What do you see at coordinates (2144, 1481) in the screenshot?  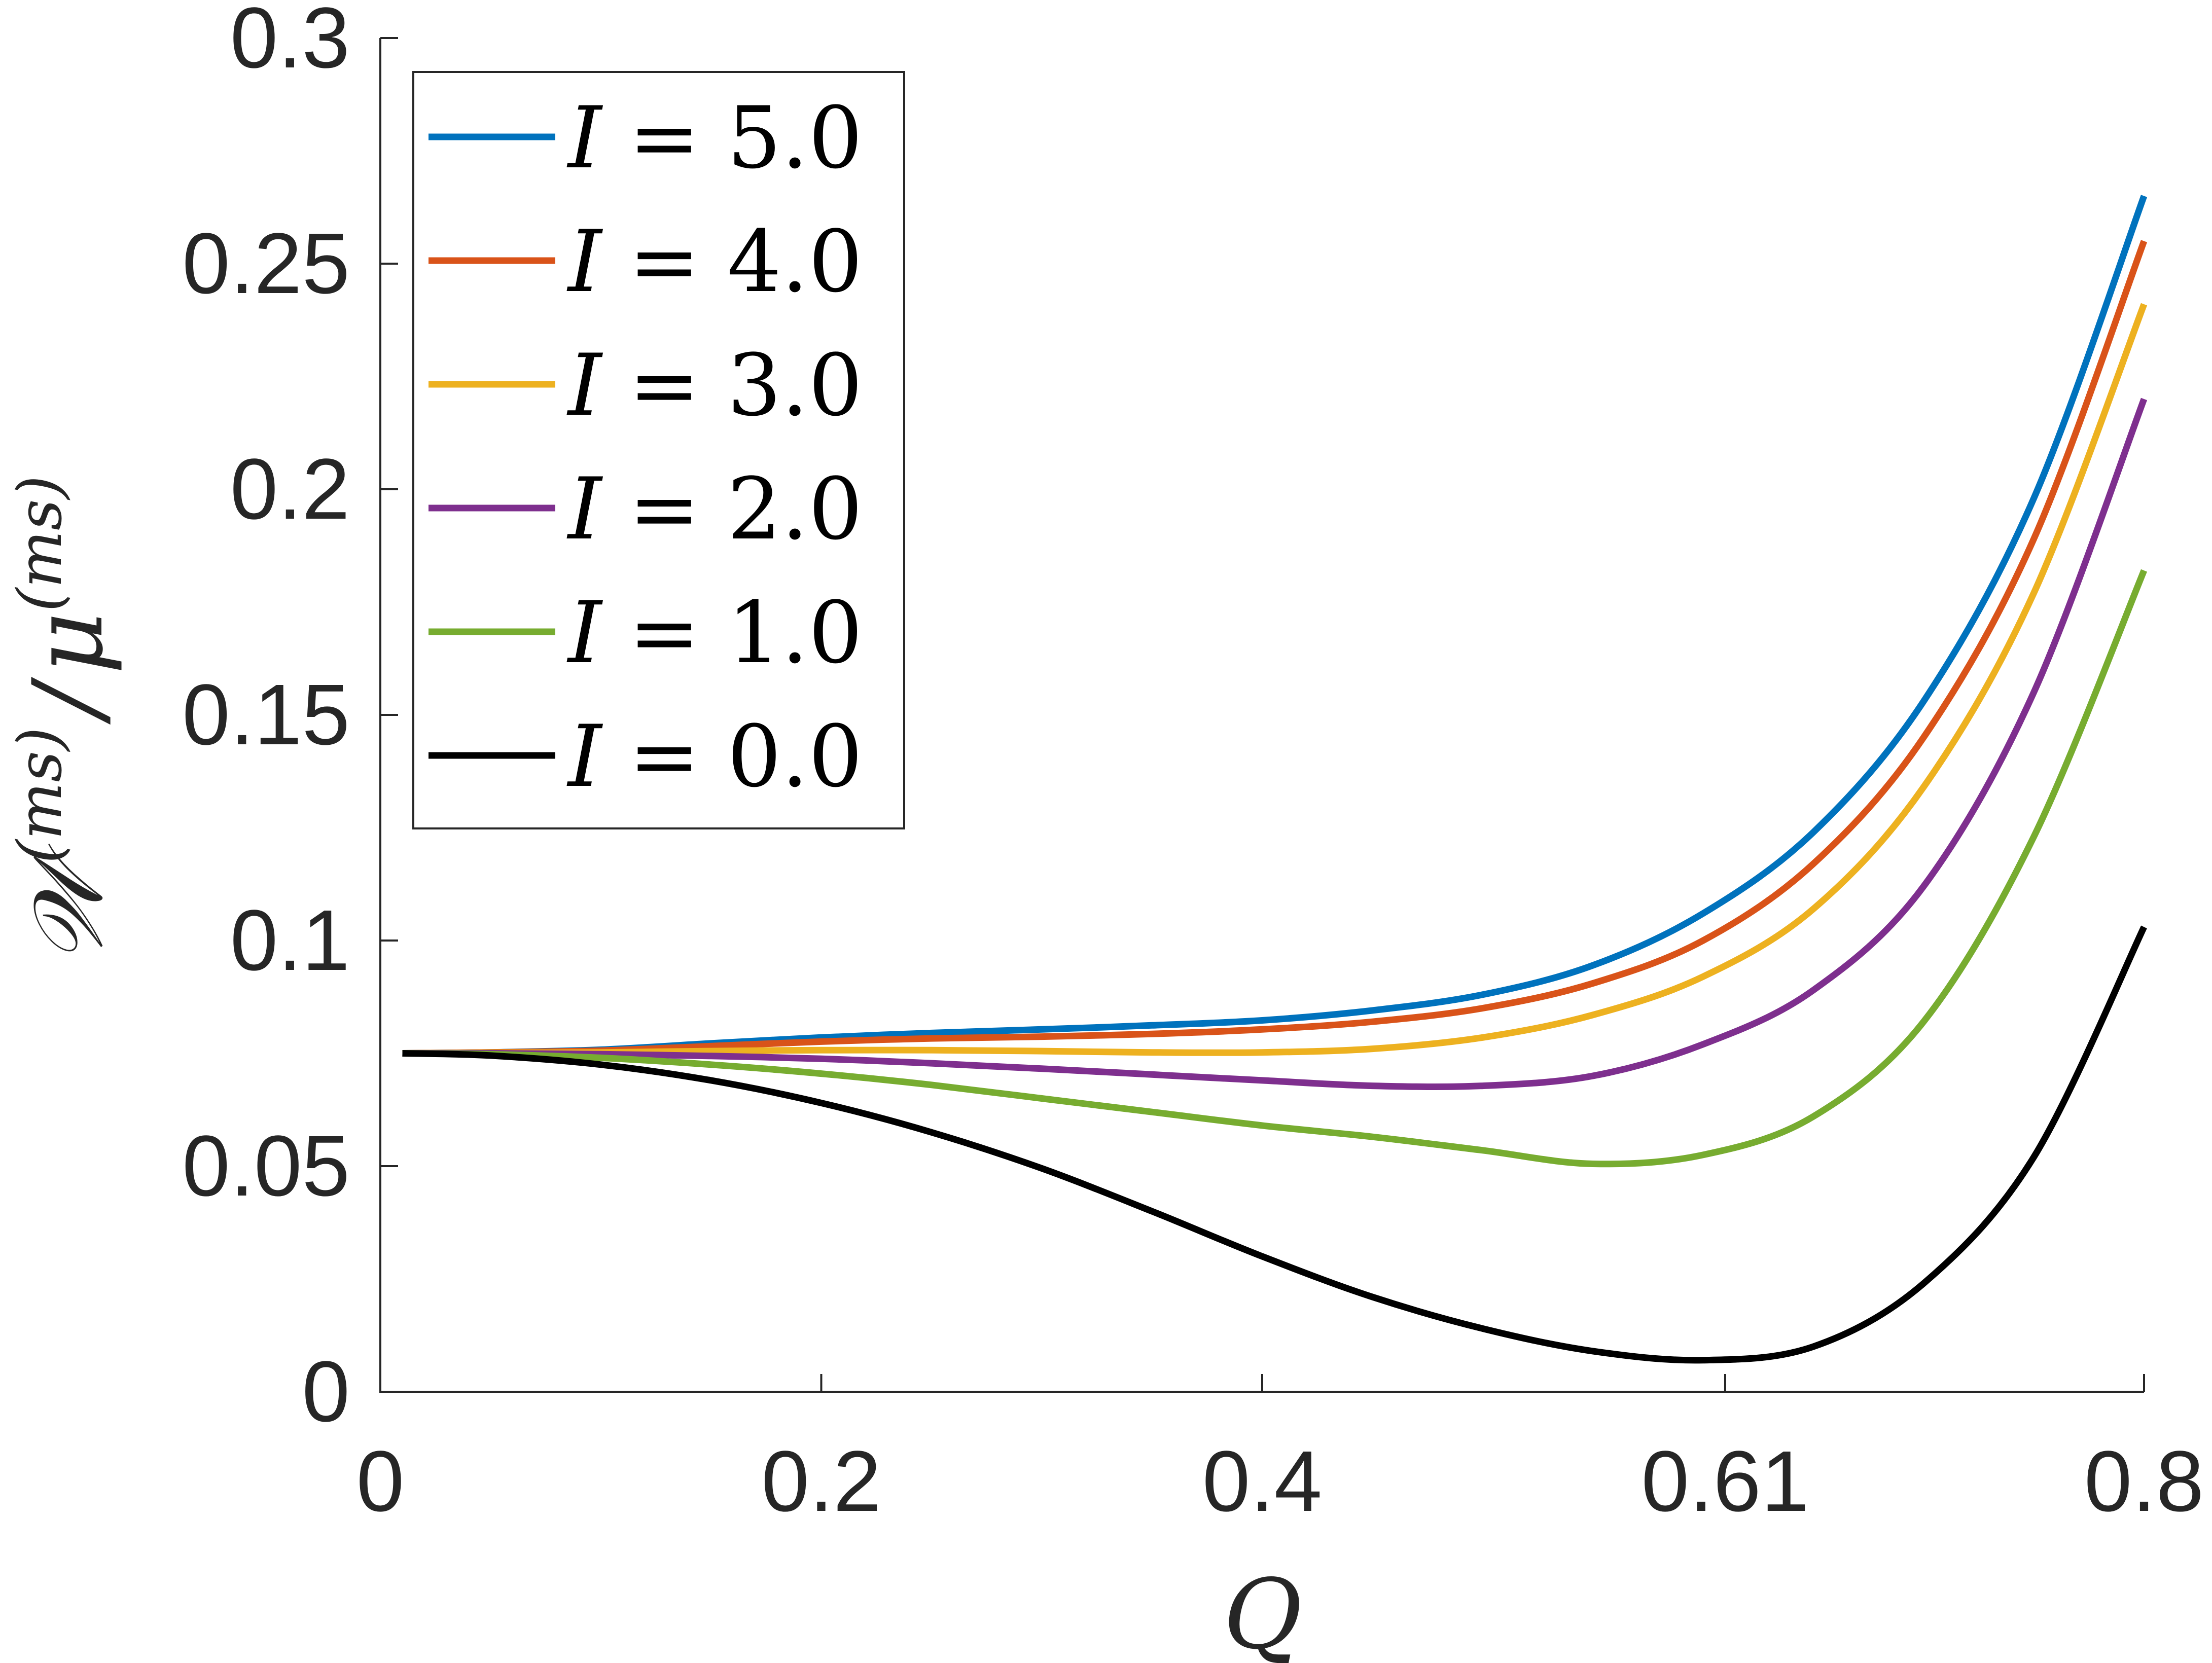 I see `x-tick-label: 0.8` at bounding box center [2144, 1481].